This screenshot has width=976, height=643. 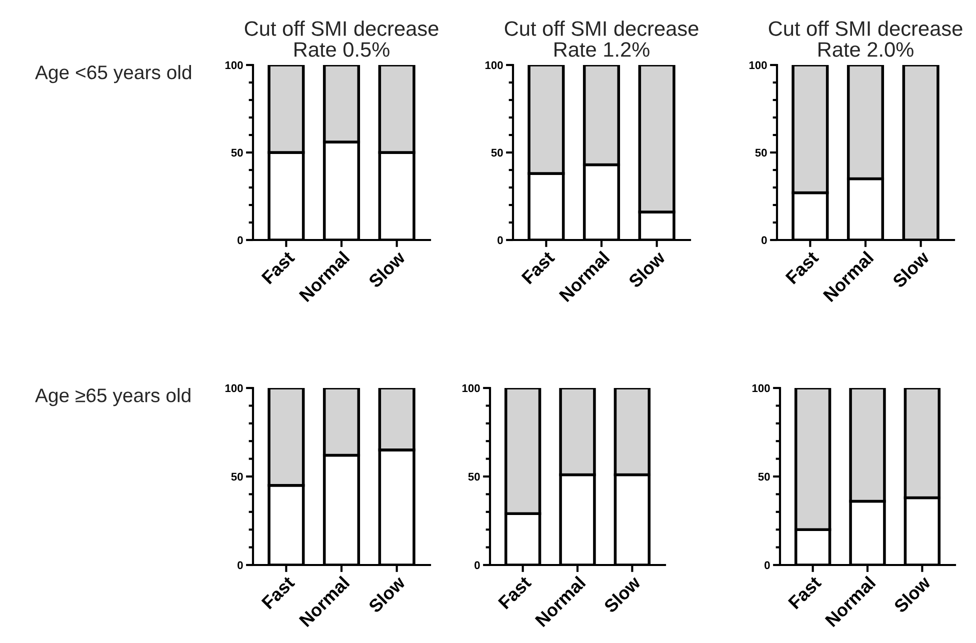 What do you see at coordinates (113, 74) in the screenshot?
I see `y-axis-title: Age <65 years old` at bounding box center [113, 74].